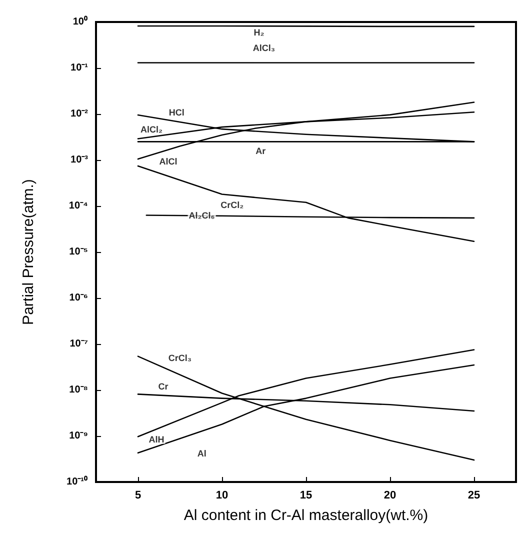  Describe the element at coordinates (261, 151) in the screenshot. I see `series-label: Ar` at that location.